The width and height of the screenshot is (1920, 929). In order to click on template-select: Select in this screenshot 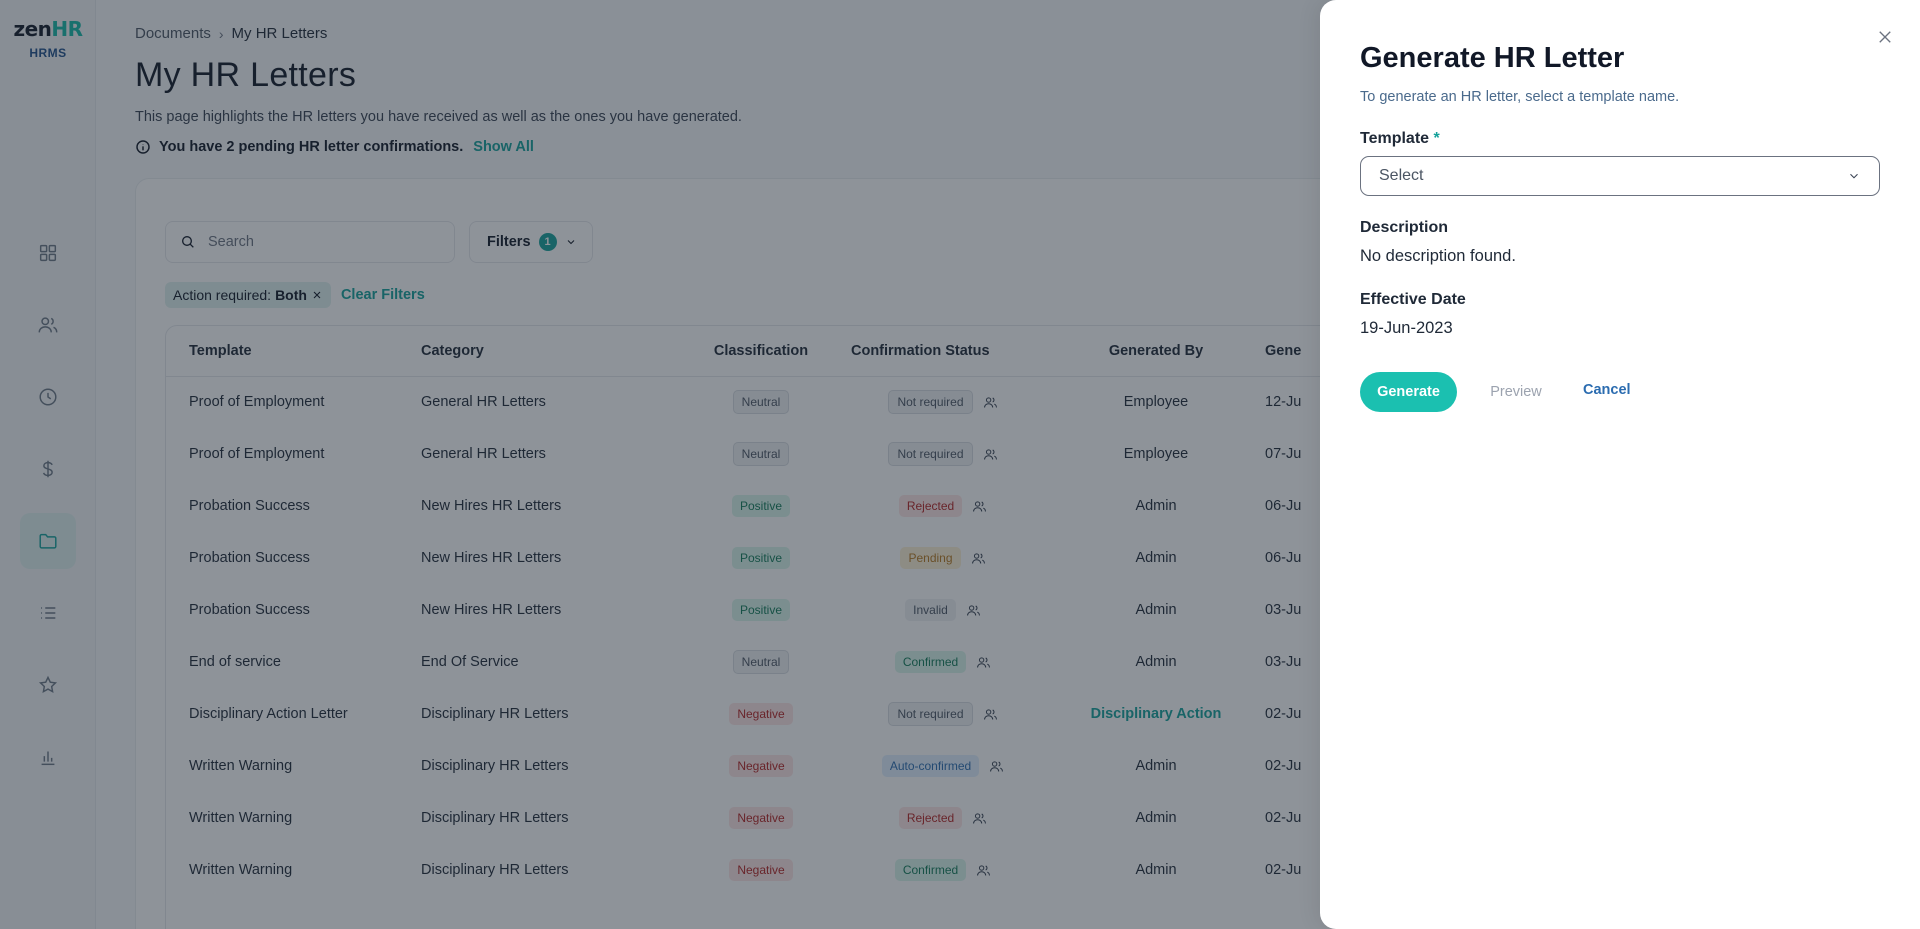, I will do `click(1620, 176)`.